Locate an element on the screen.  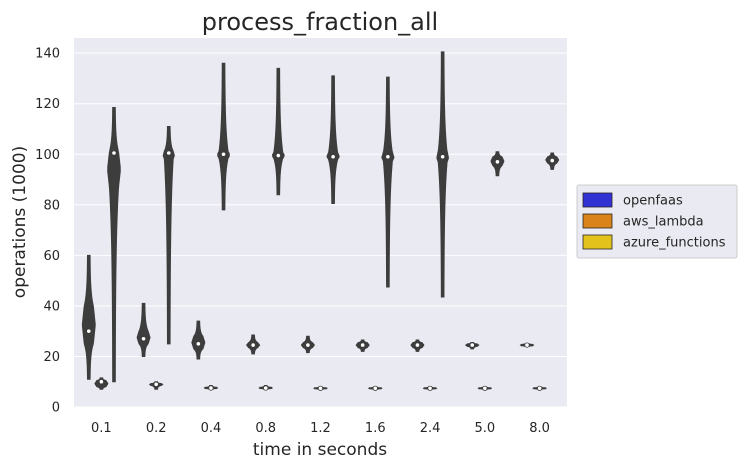
x-tick-label: 1.2 is located at coordinates (320, 428).